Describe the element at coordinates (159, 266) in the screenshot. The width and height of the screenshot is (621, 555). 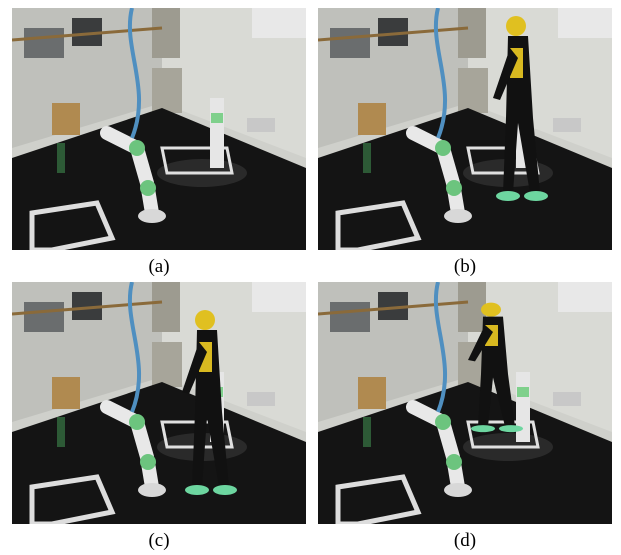
I see `caption: (a)` at that location.